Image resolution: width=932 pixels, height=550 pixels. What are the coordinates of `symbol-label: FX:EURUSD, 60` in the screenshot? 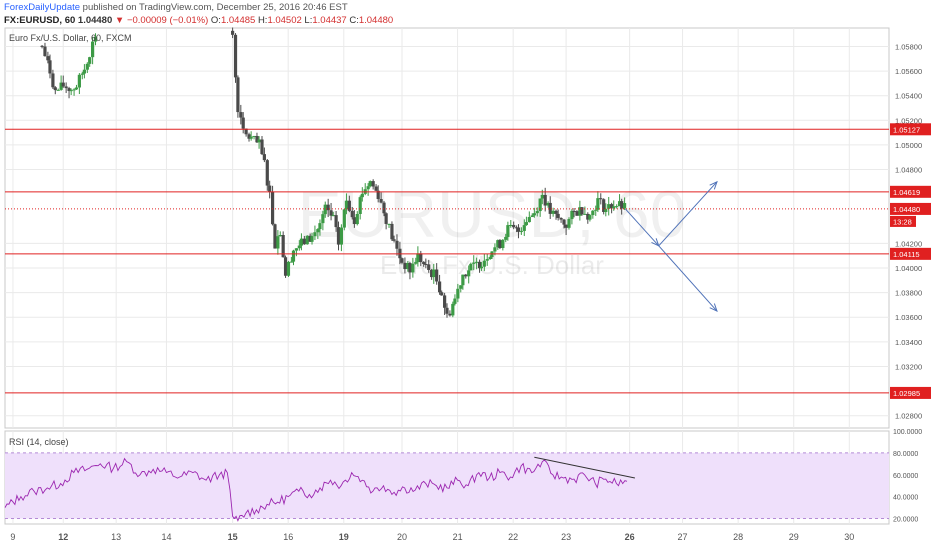 It's located at (40, 20).